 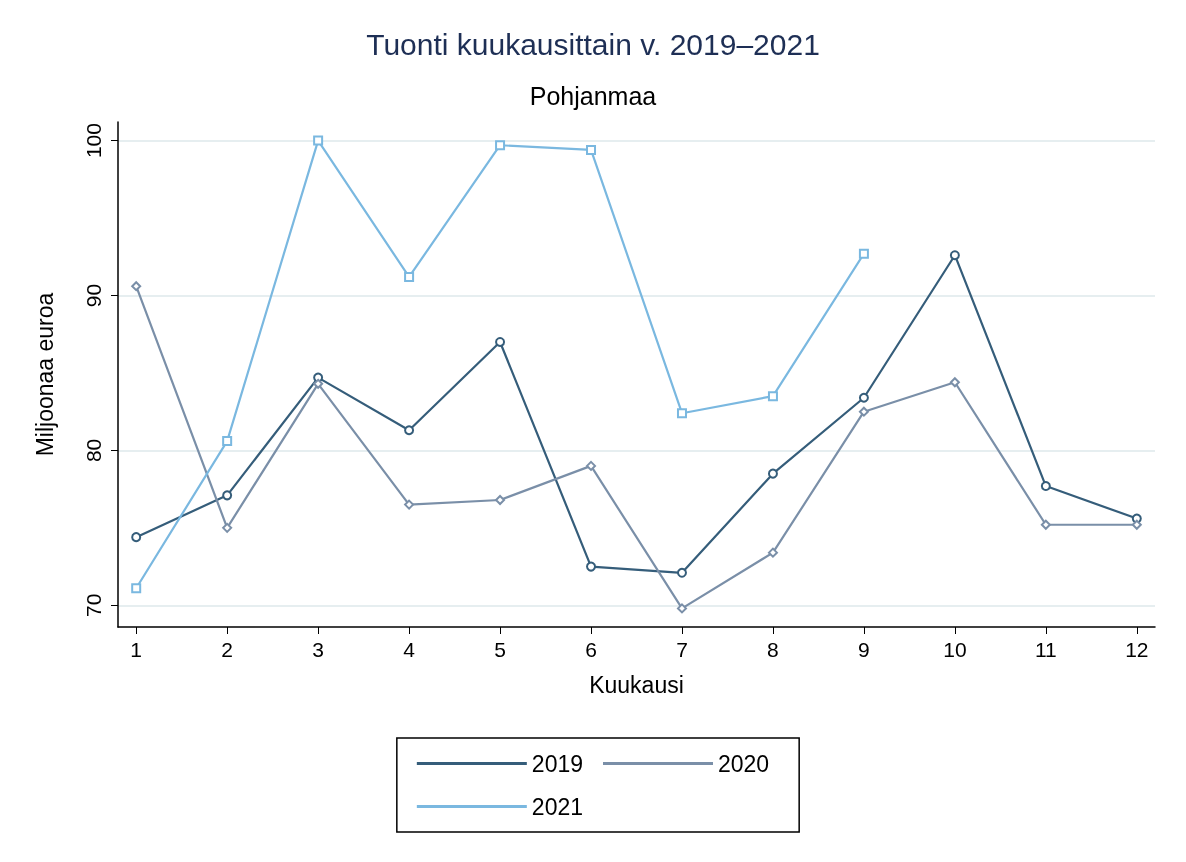 What do you see at coordinates (93, 141) in the screenshot?
I see `y-tick-label: 100` at bounding box center [93, 141].